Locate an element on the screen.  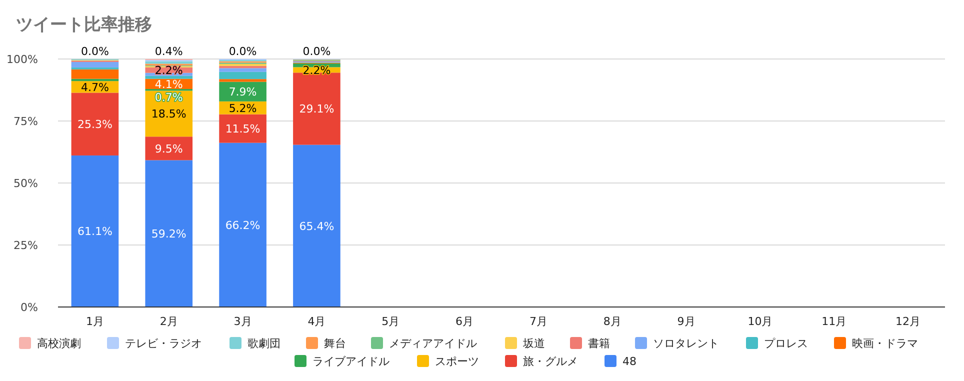
data-label: 2.2% is located at coordinates (316, 70).